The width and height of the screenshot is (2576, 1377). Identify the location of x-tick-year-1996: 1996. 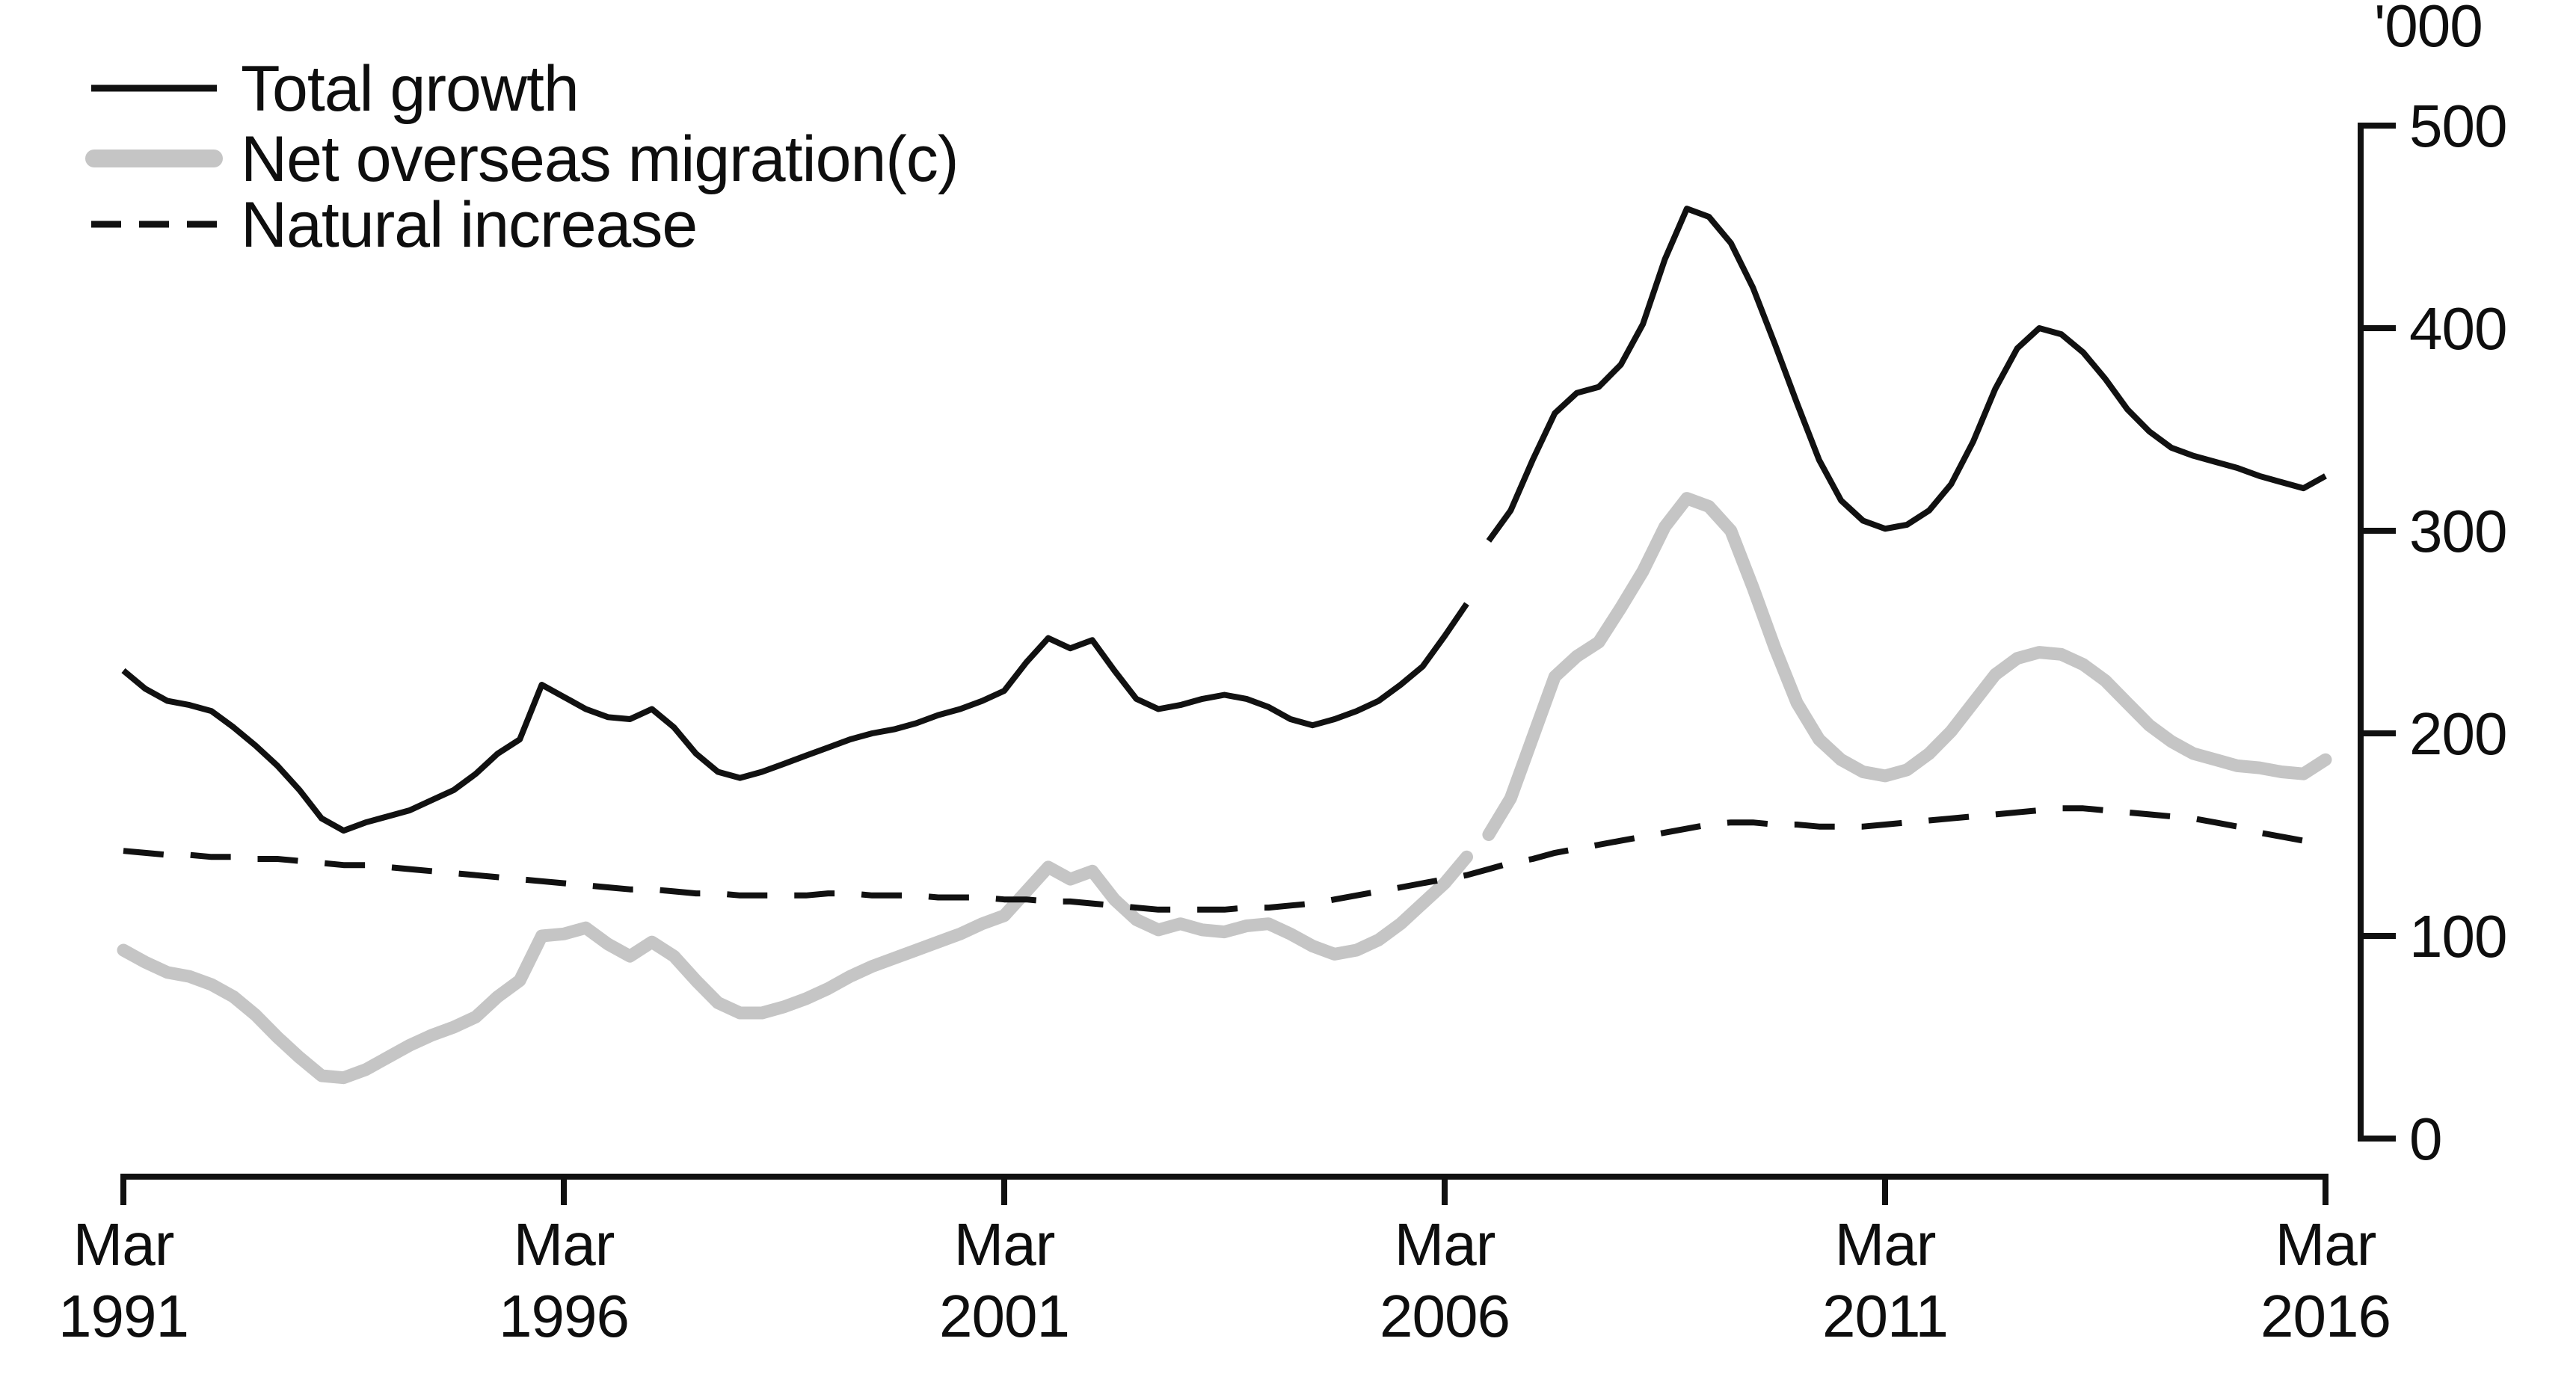
(564, 1316).